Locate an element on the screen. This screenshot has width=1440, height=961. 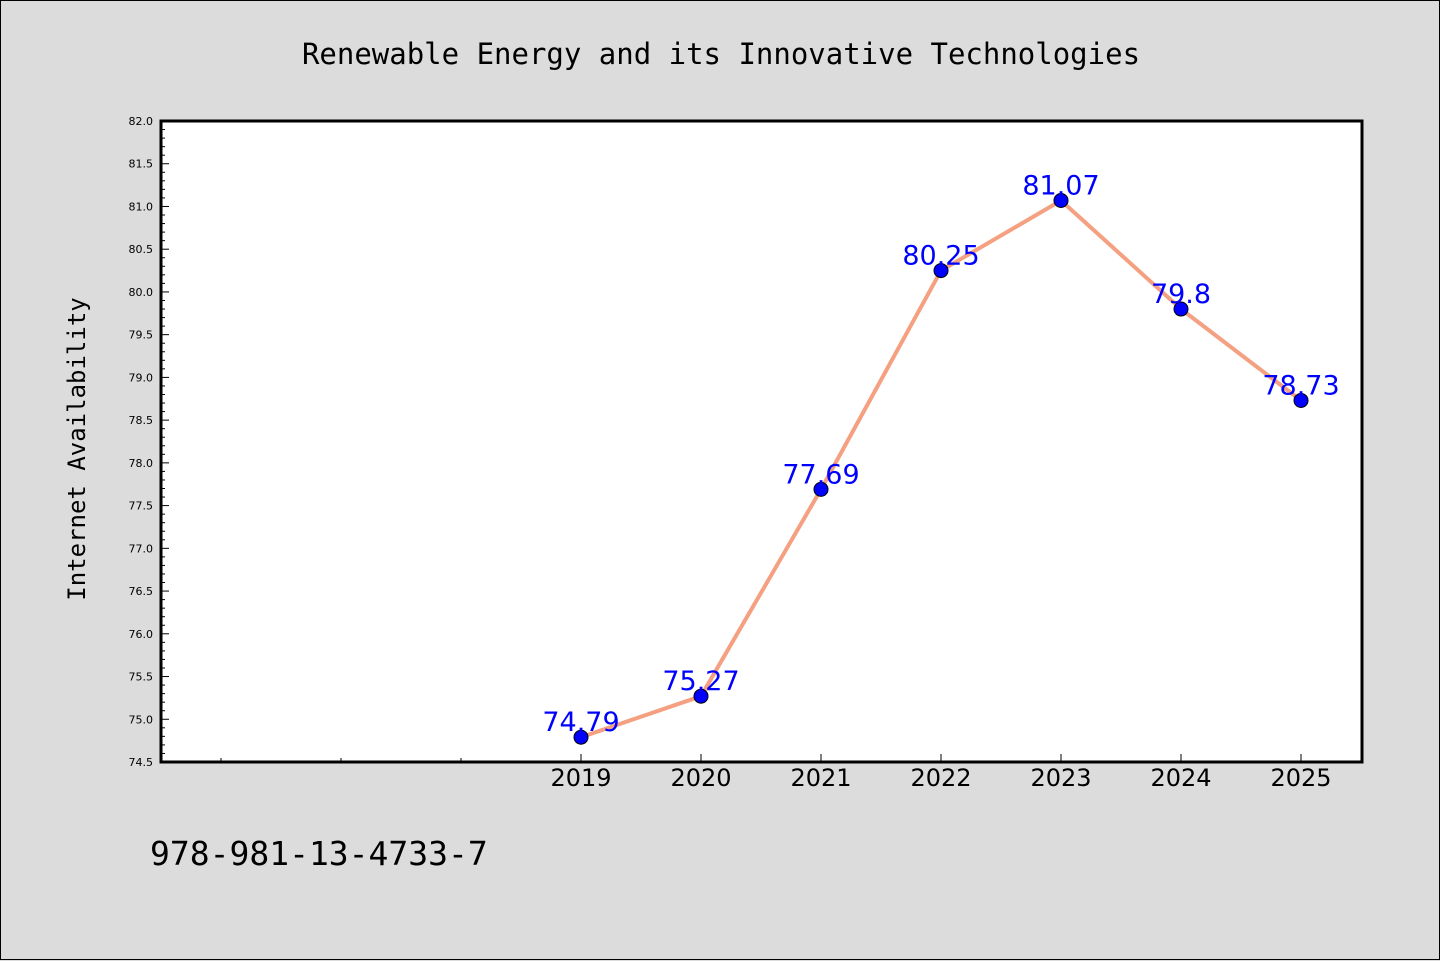
data-point-label: 79.8 is located at coordinates (1181, 294).